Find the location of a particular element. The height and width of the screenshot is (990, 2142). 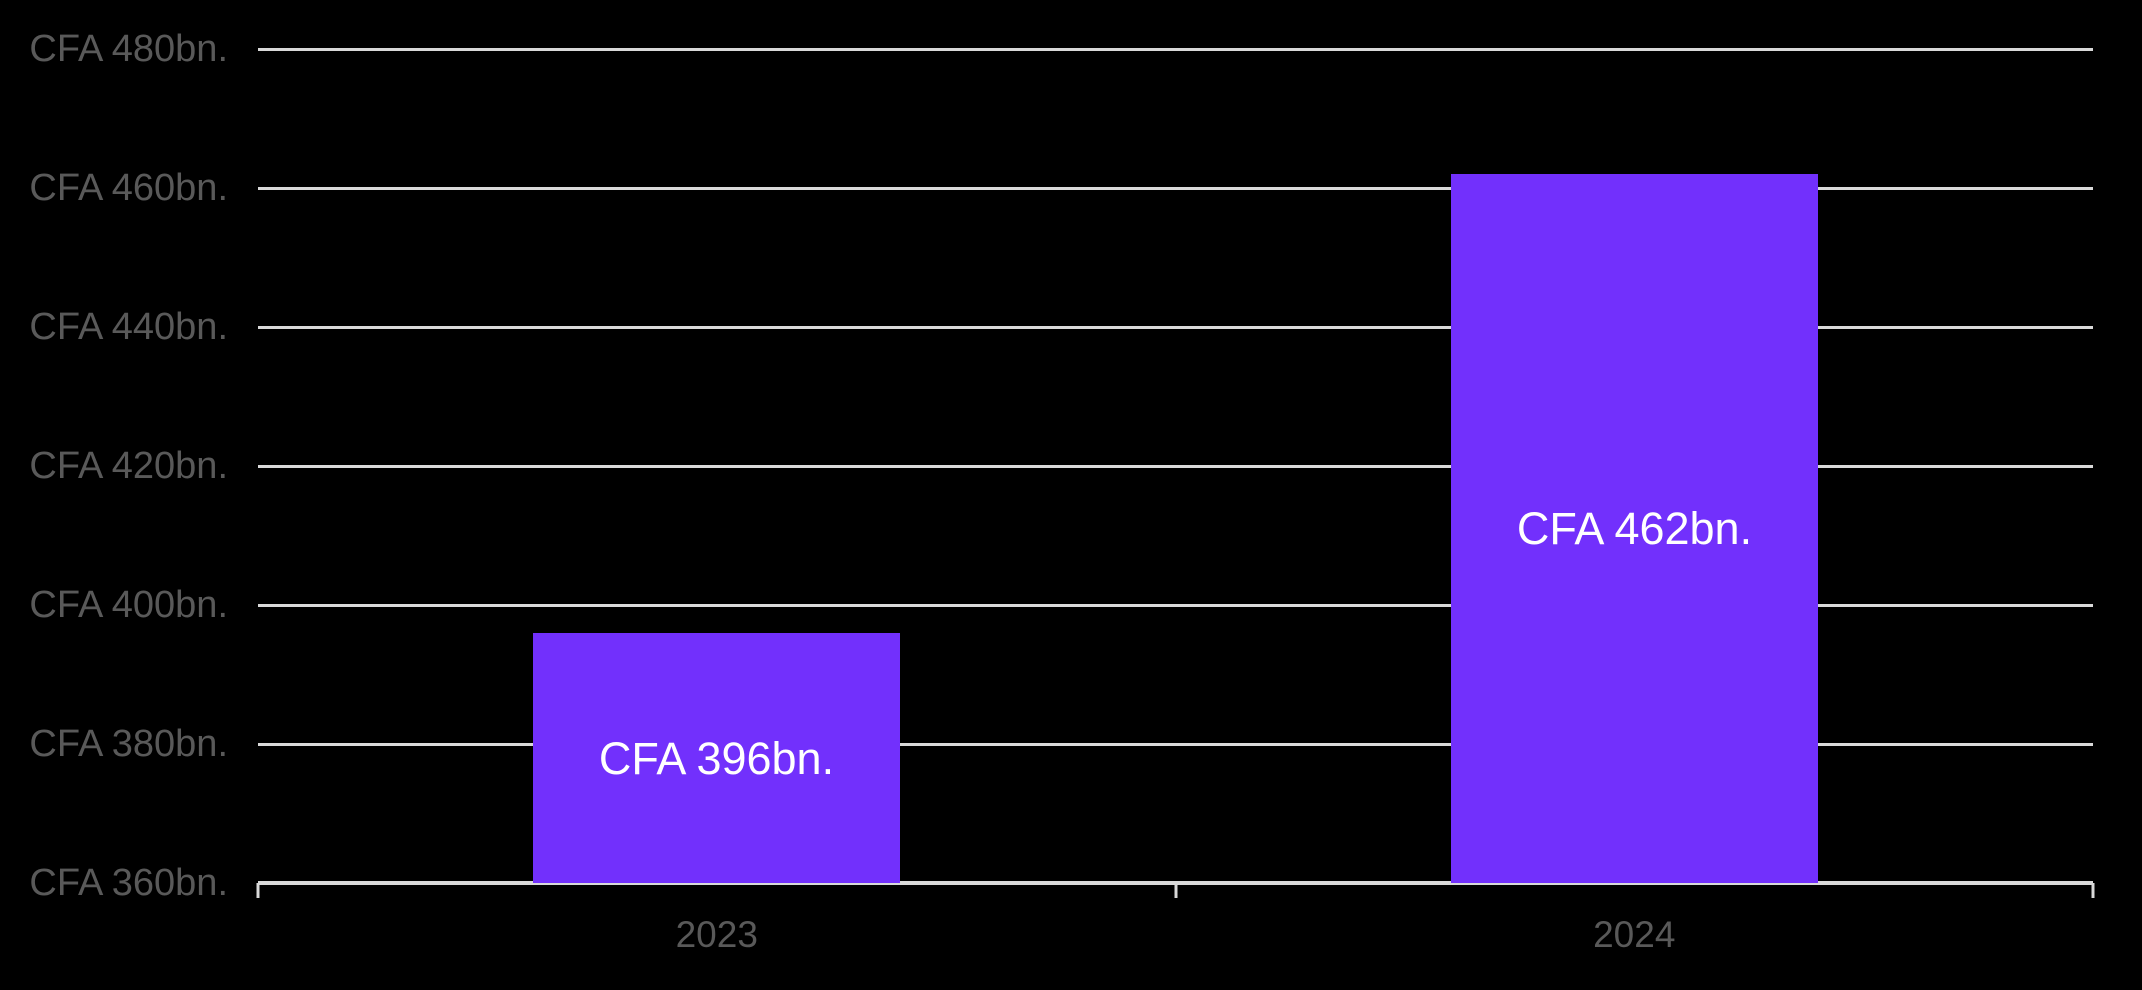

bar-2023: CFA 396bn. is located at coordinates (716, 758).